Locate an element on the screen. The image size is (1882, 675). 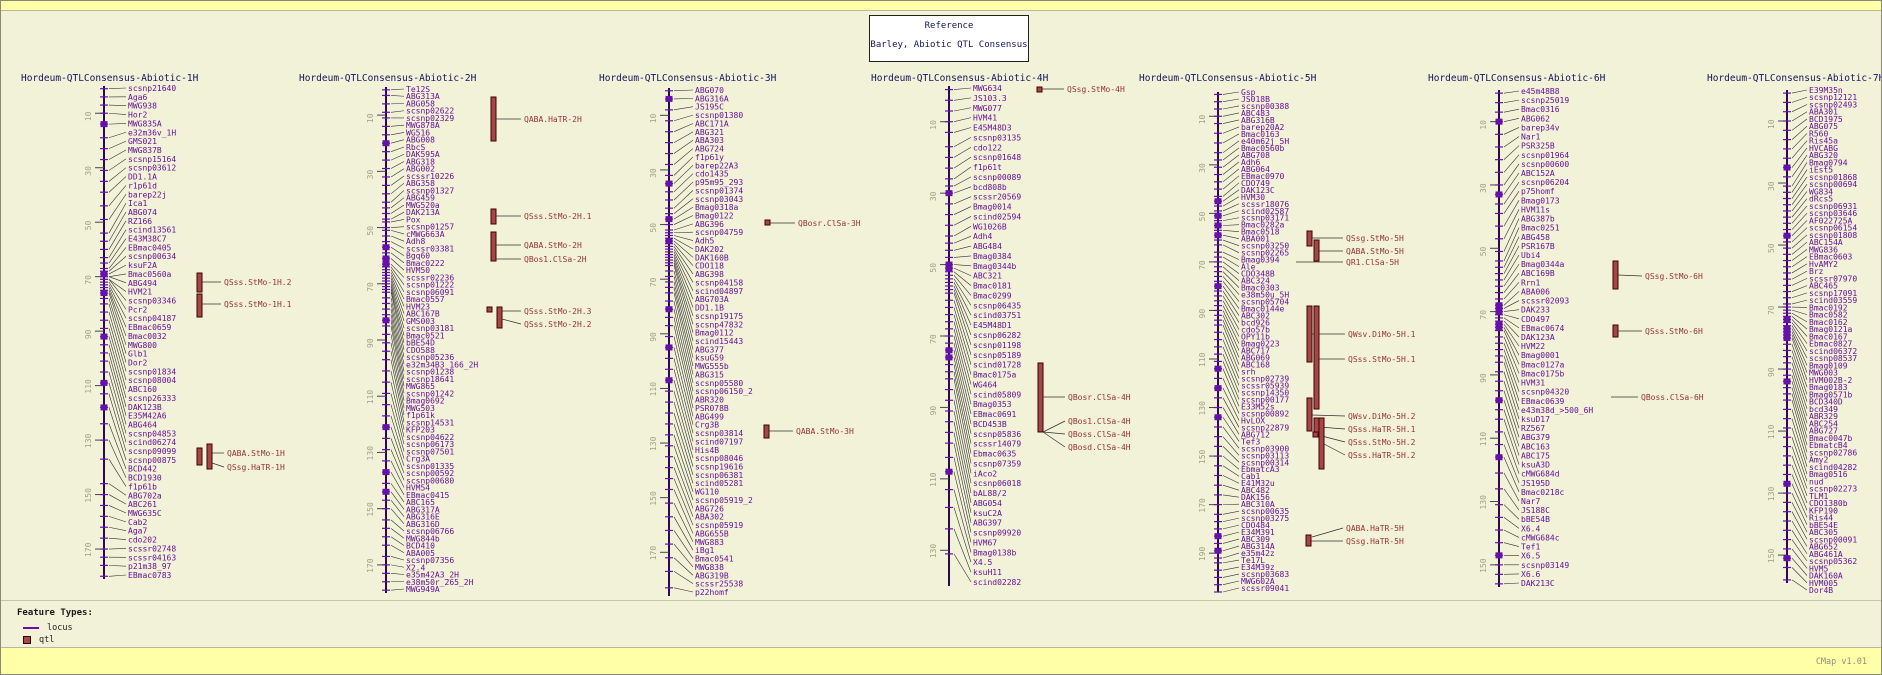
locus-label: ABC152A is located at coordinates (1538, 173).